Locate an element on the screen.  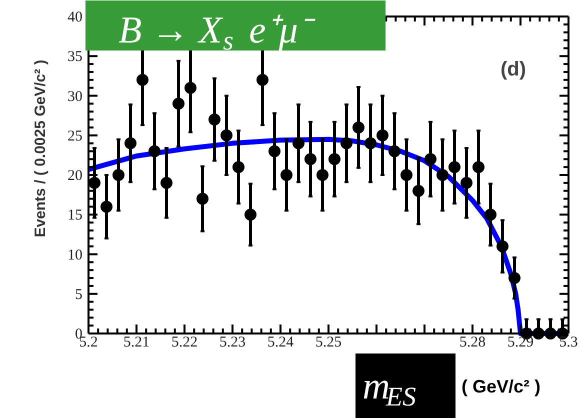
y-tick-label: 10 is located at coordinates (75, 255).